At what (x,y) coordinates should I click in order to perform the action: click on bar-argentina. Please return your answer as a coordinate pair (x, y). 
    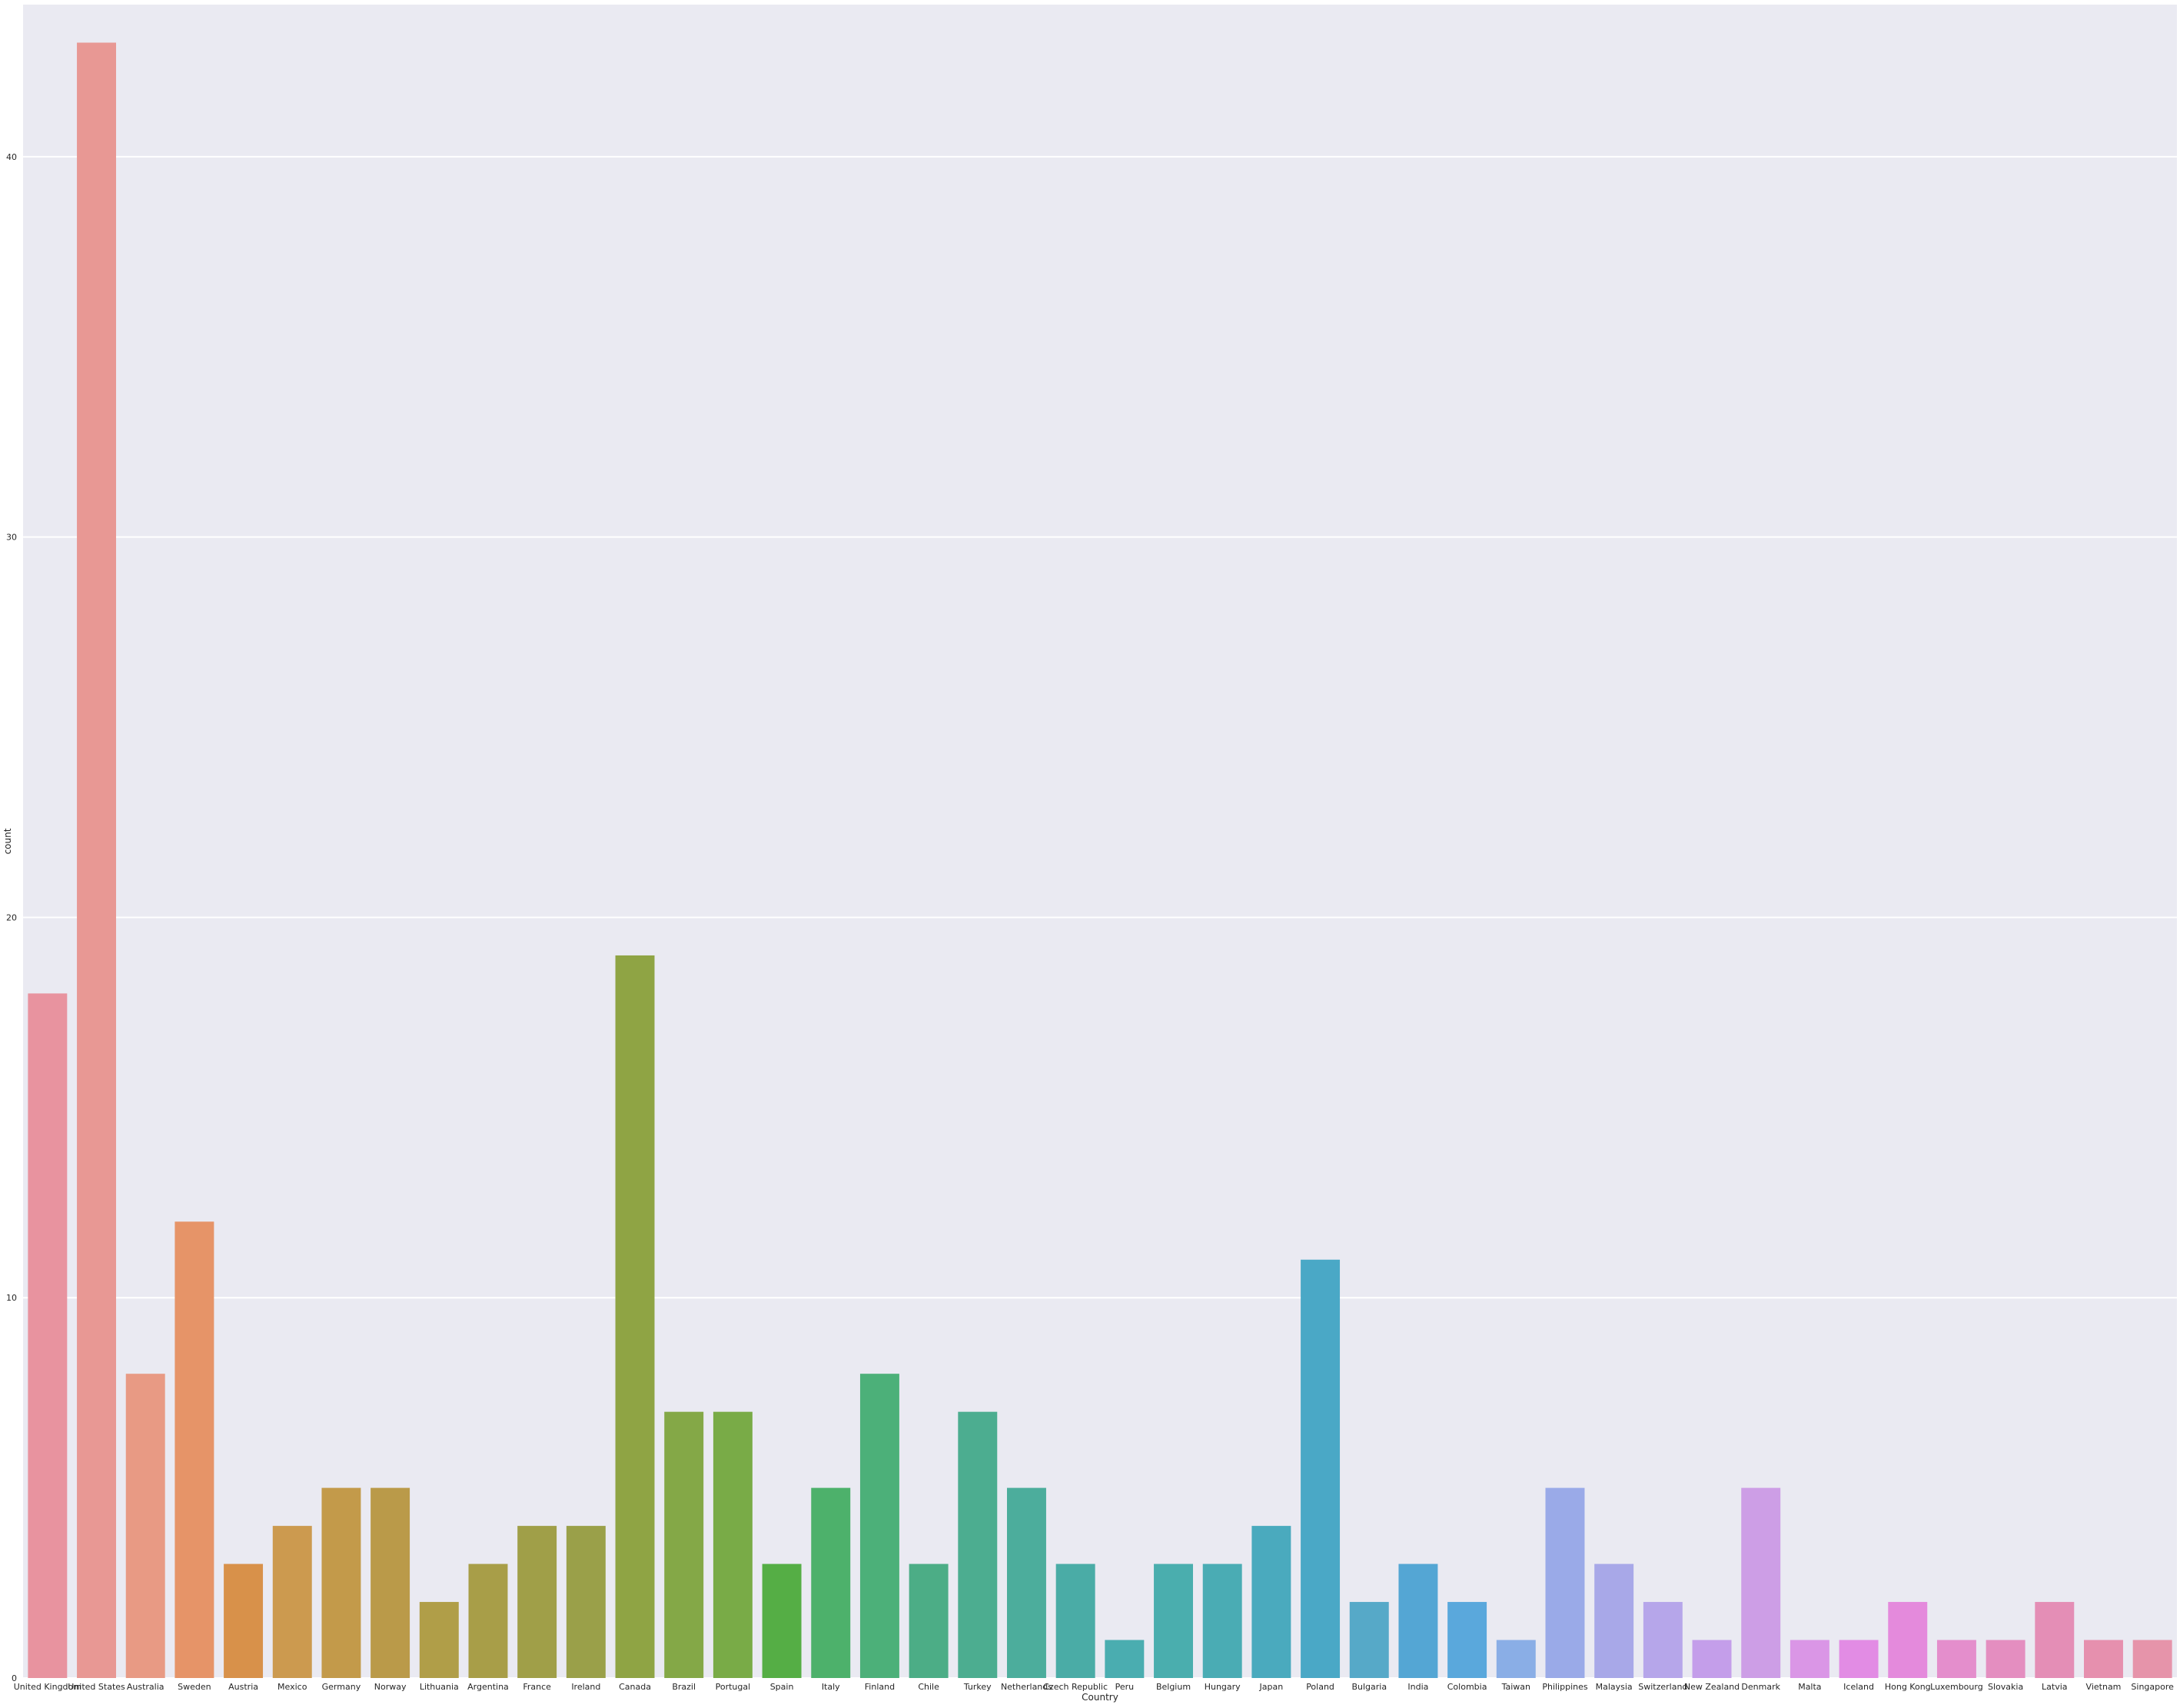
    Looking at the image, I should click on (488, 1620).